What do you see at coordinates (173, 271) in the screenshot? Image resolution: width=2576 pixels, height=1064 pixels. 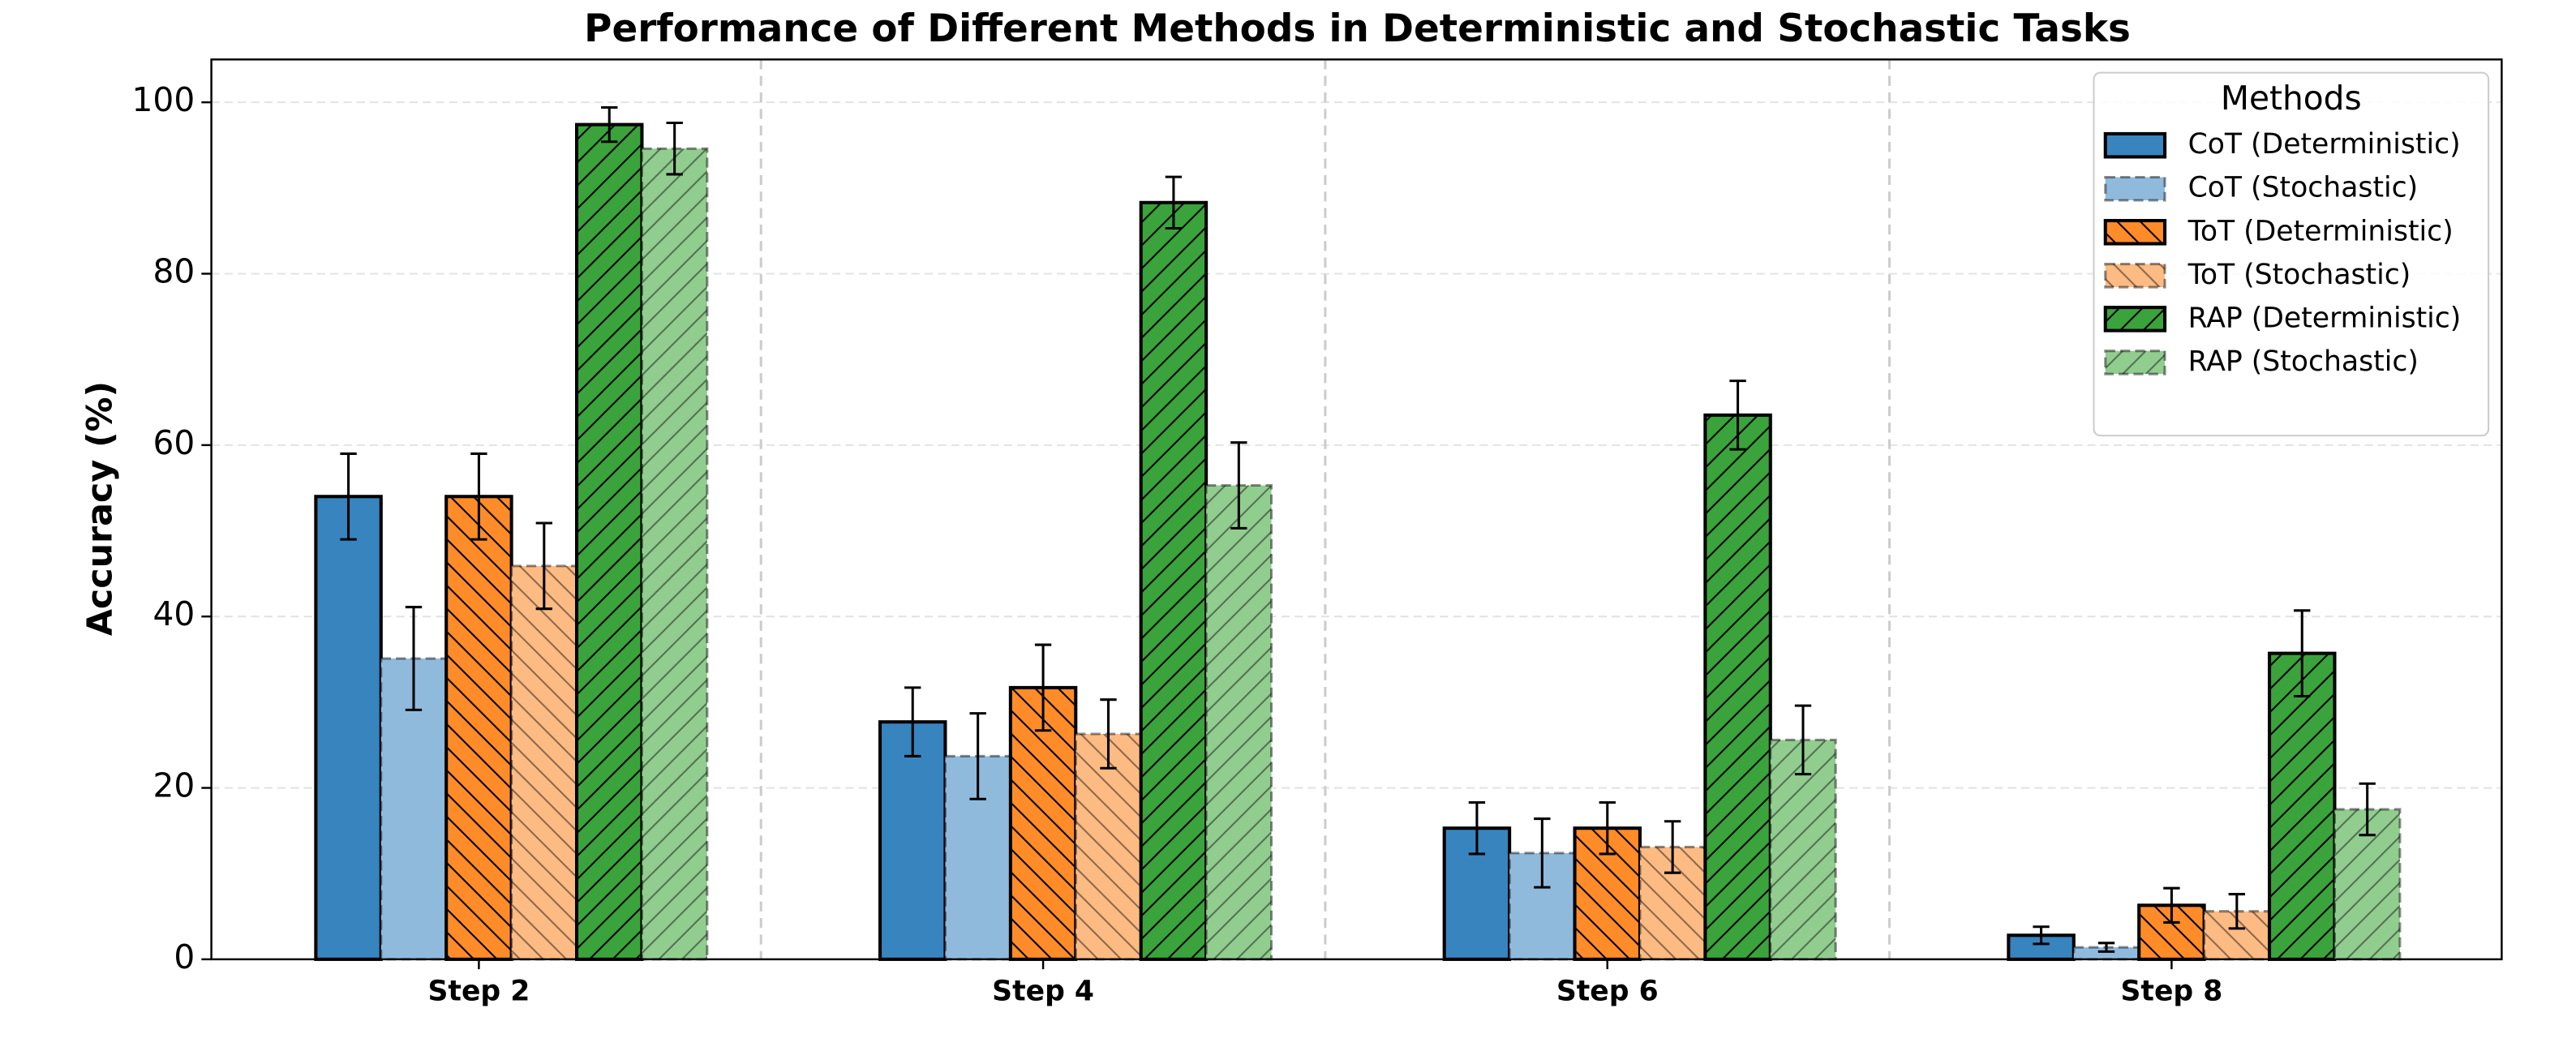 I see `y-tick-label: 80` at bounding box center [173, 271].